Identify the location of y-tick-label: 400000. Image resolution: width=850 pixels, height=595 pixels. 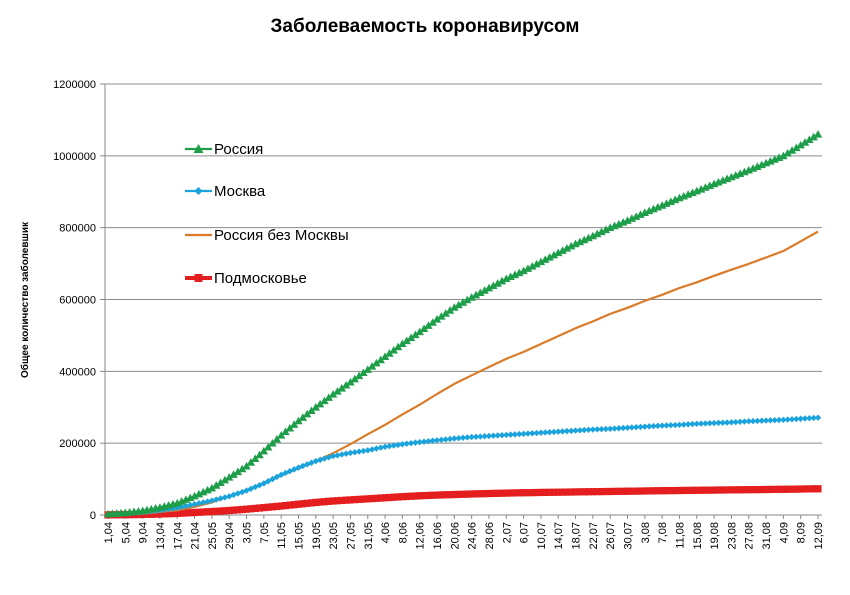
(77, 372).